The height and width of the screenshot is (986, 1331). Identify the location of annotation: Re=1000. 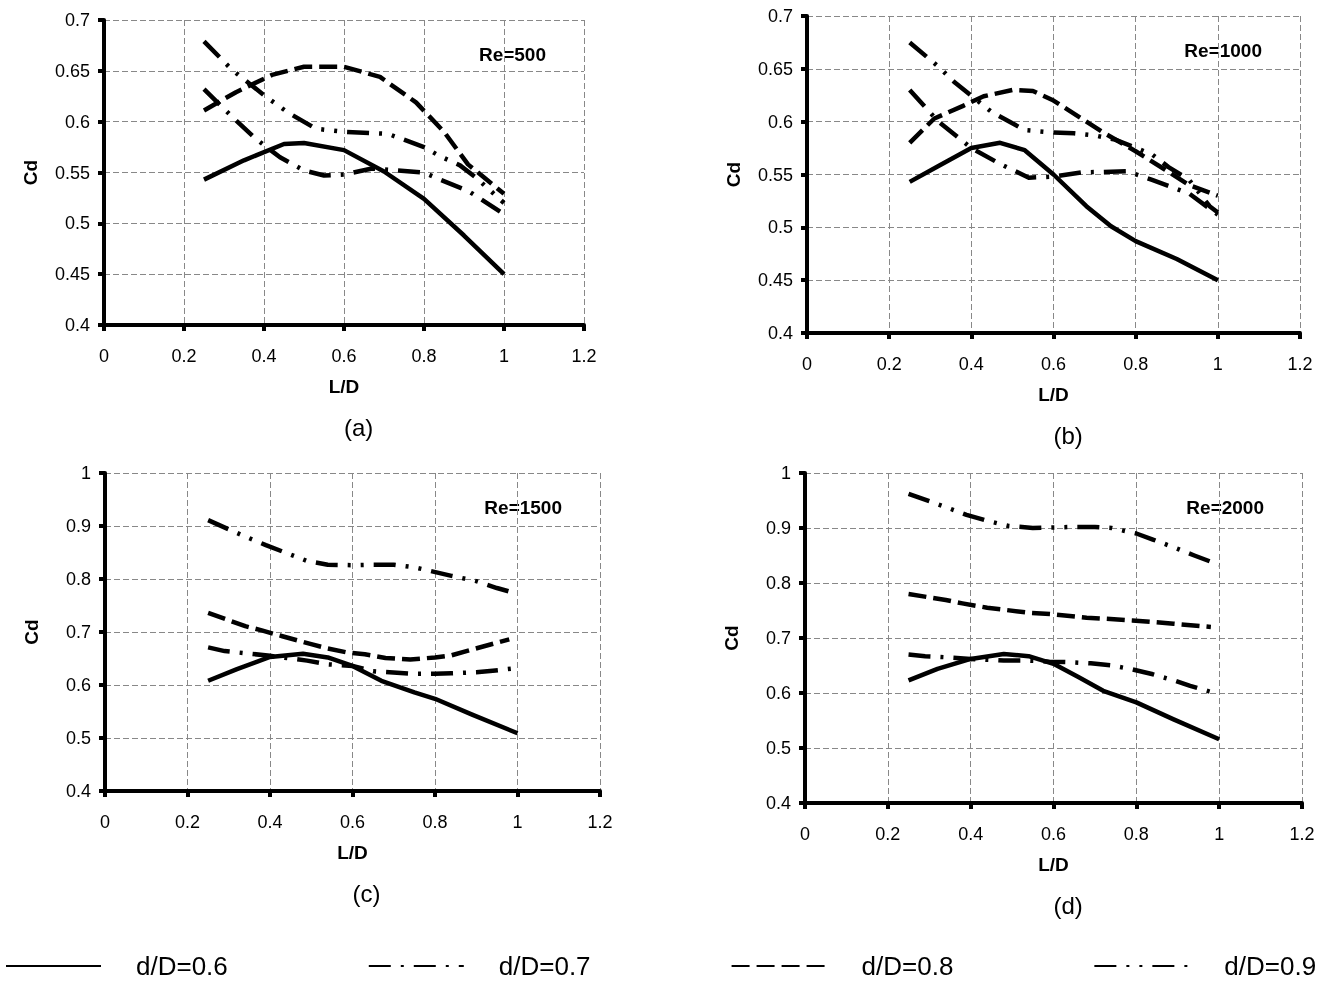
(1223, 50).